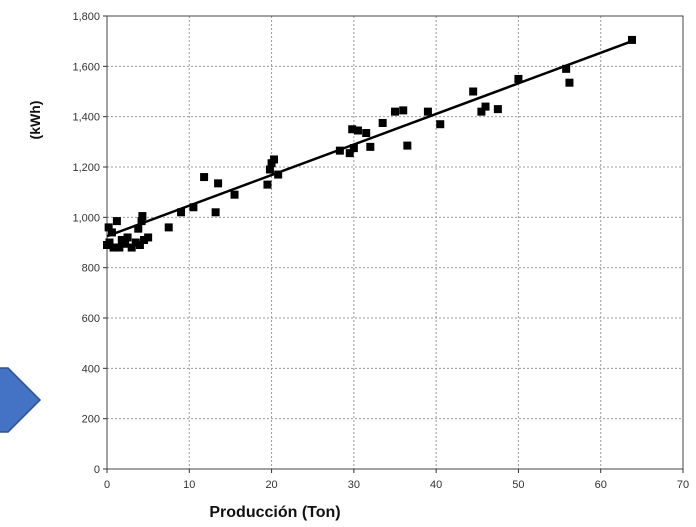  Describe the element at coordinates (274, 512) in the screenshot. I see `x-axis-title: Producción (Ton)` at that location.